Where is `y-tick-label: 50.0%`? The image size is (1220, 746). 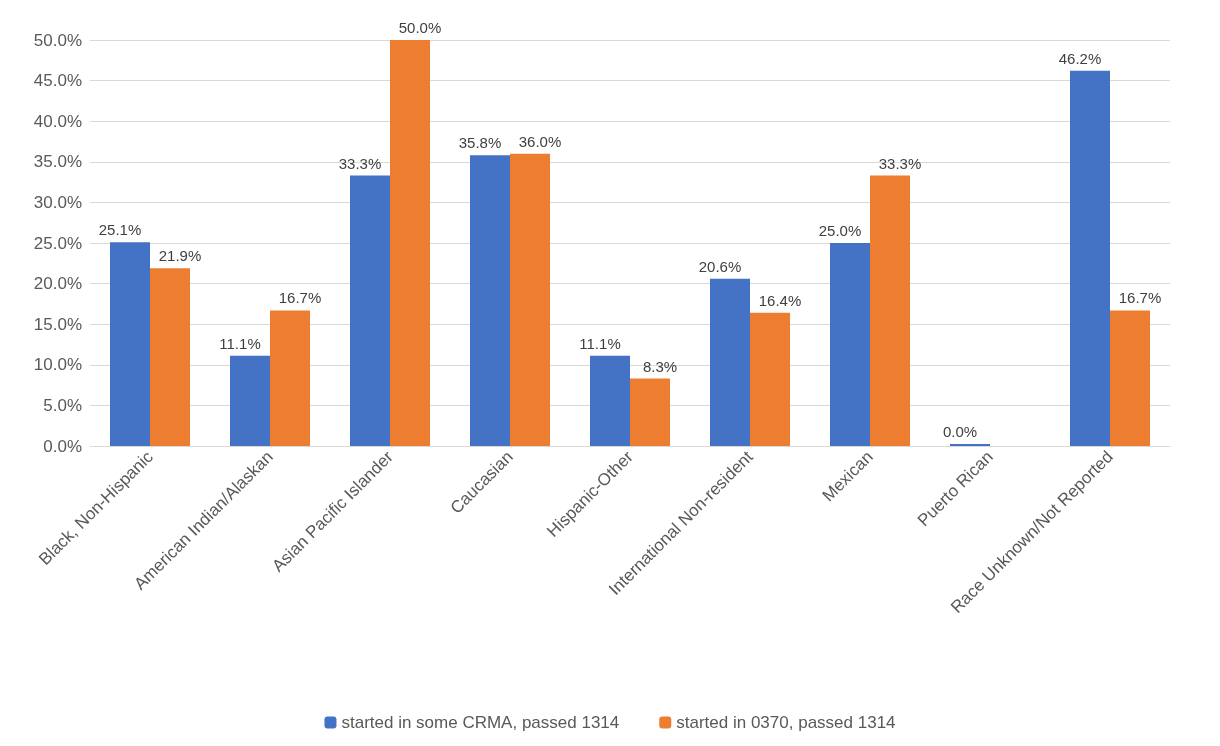
y-tick-label: 50.0% is located at coordinates (57, 40).